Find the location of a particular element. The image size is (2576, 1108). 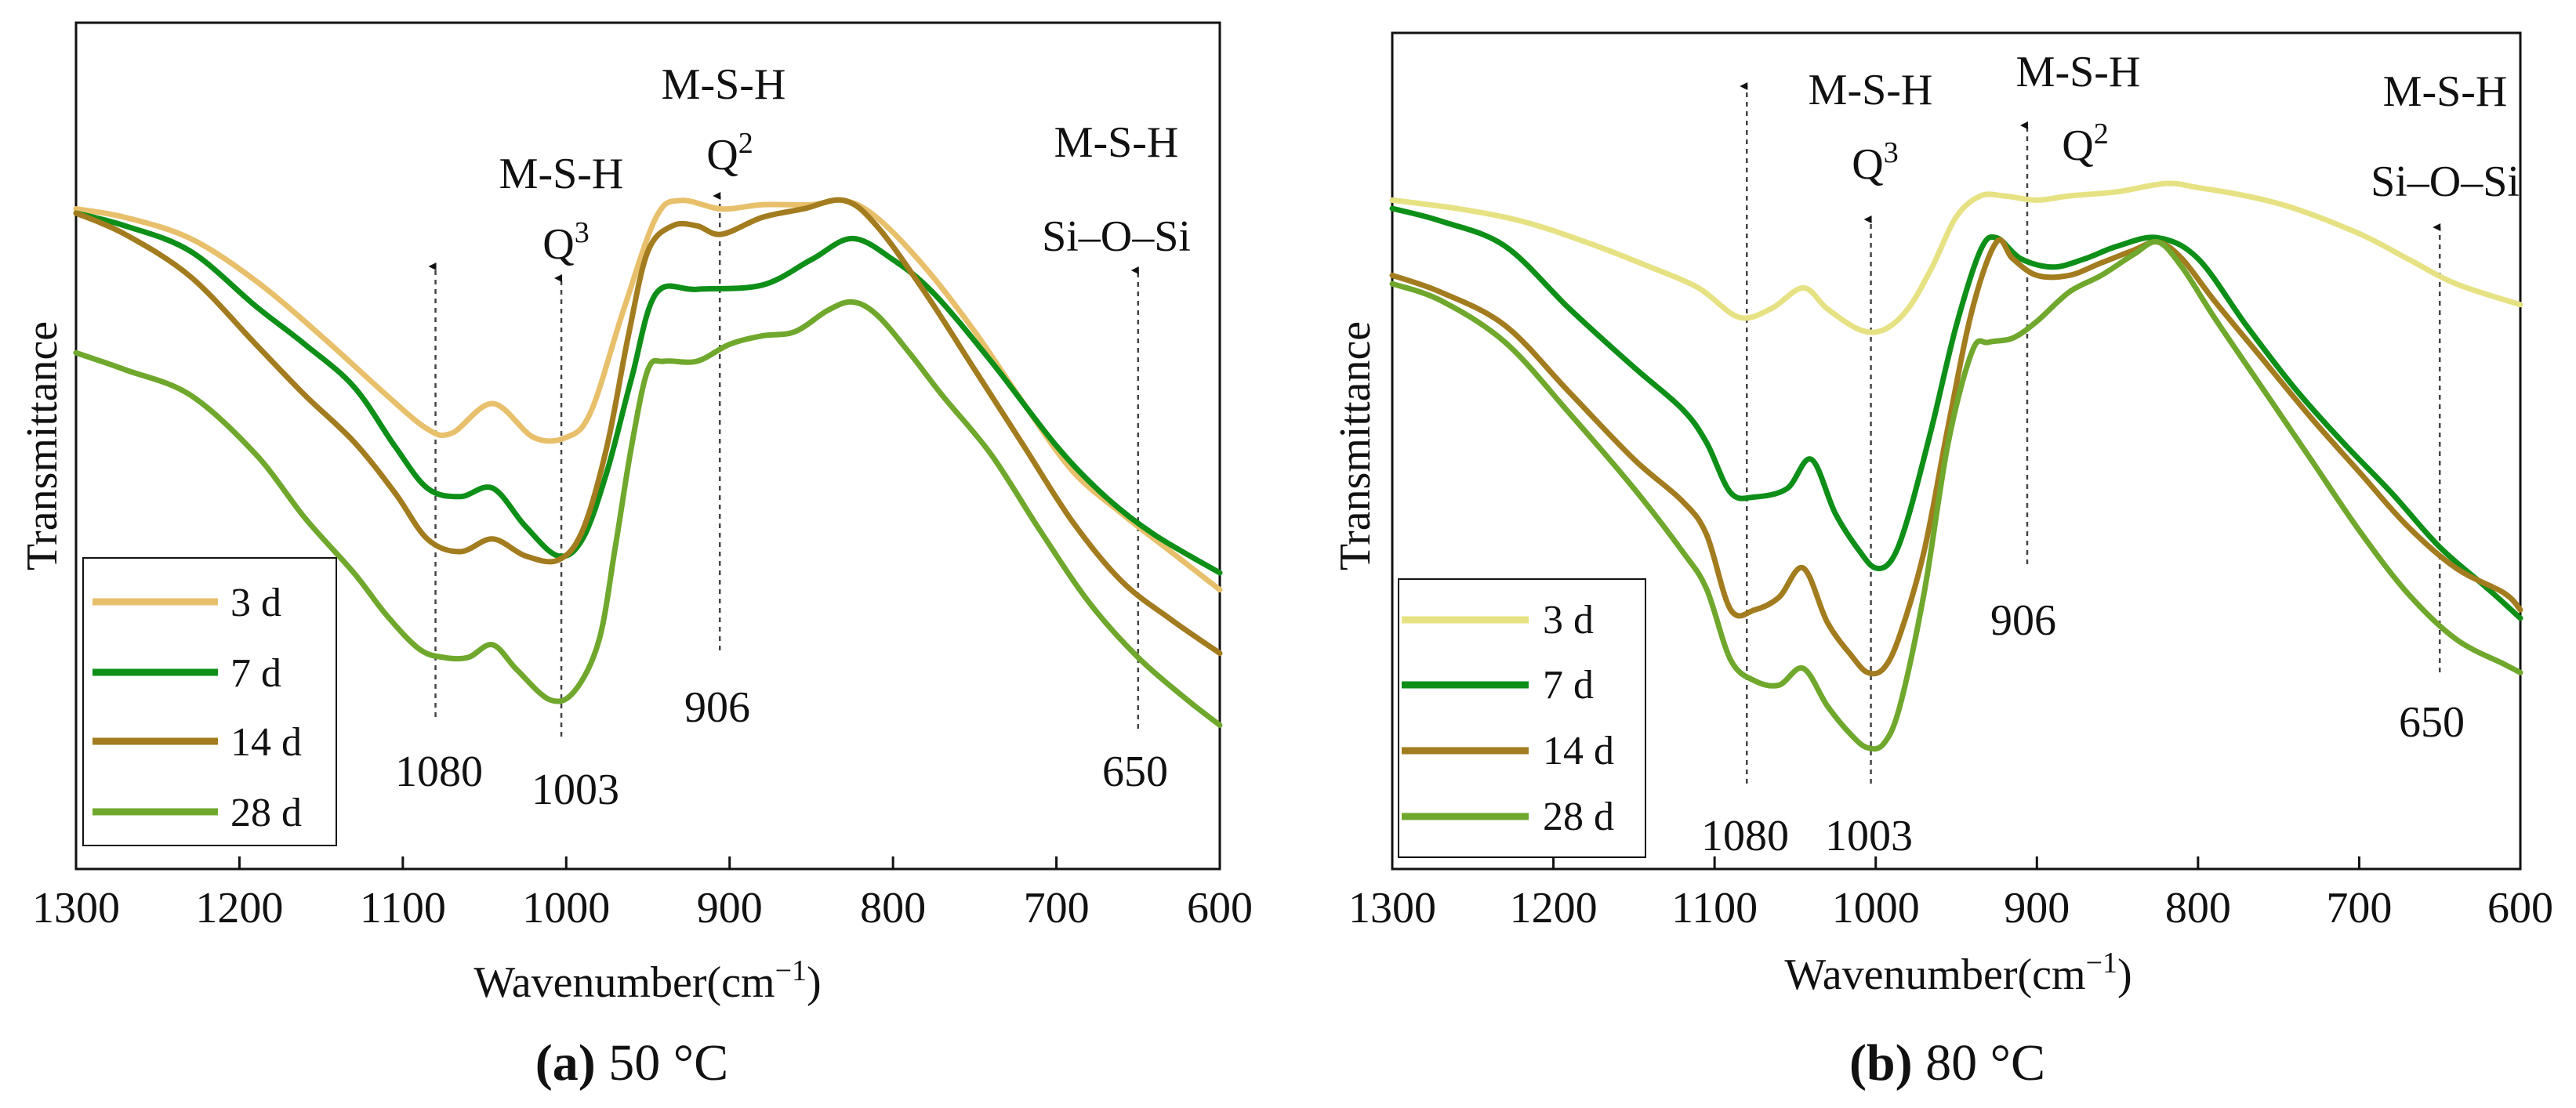

q3-label-a: Q3 is located at coordinates (566, 242).